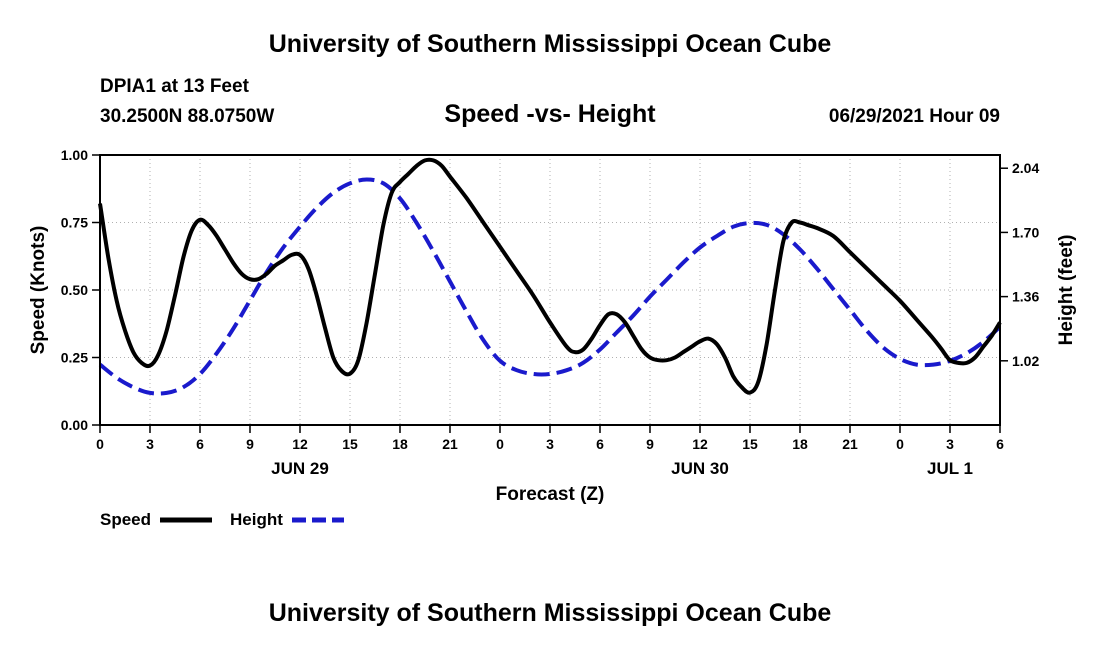  Describe the element at coordinates (222, 519) in the screenshot. I see `legend: Speed Height` at that location.